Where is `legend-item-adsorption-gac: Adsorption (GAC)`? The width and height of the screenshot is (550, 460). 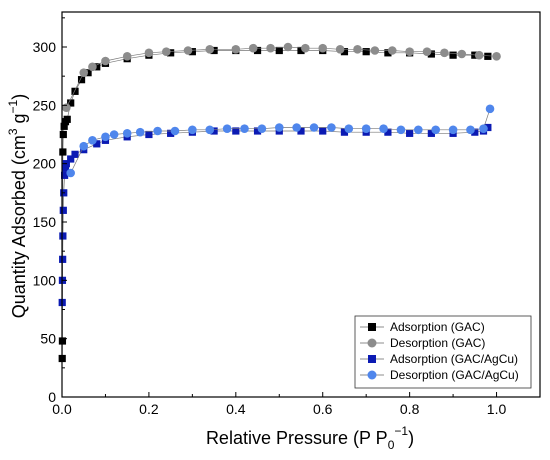
legend-item-adsorption-gac: Adsorption (GAC) is located at coordinates (422, 327).